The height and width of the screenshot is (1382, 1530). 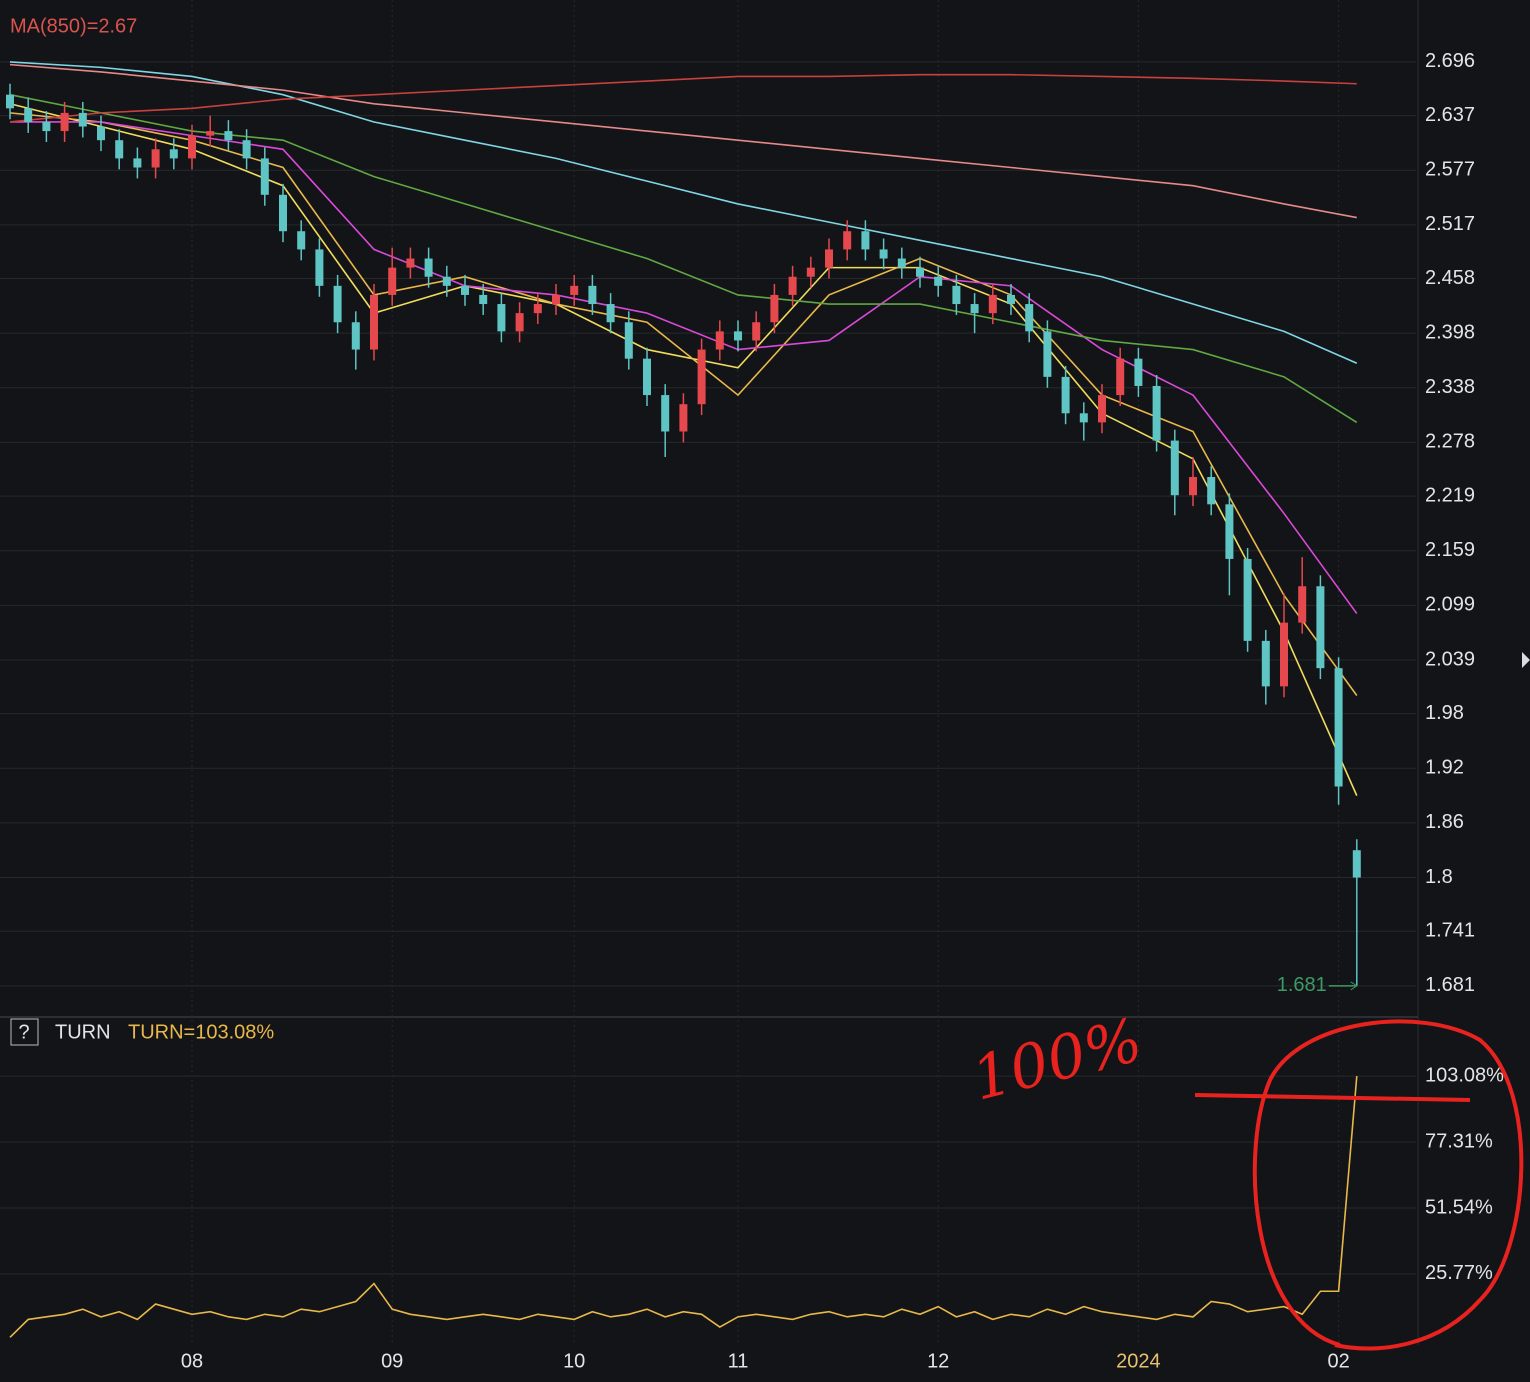 I want to click on x-tick-label: 11, so click(x=738, y=1361).